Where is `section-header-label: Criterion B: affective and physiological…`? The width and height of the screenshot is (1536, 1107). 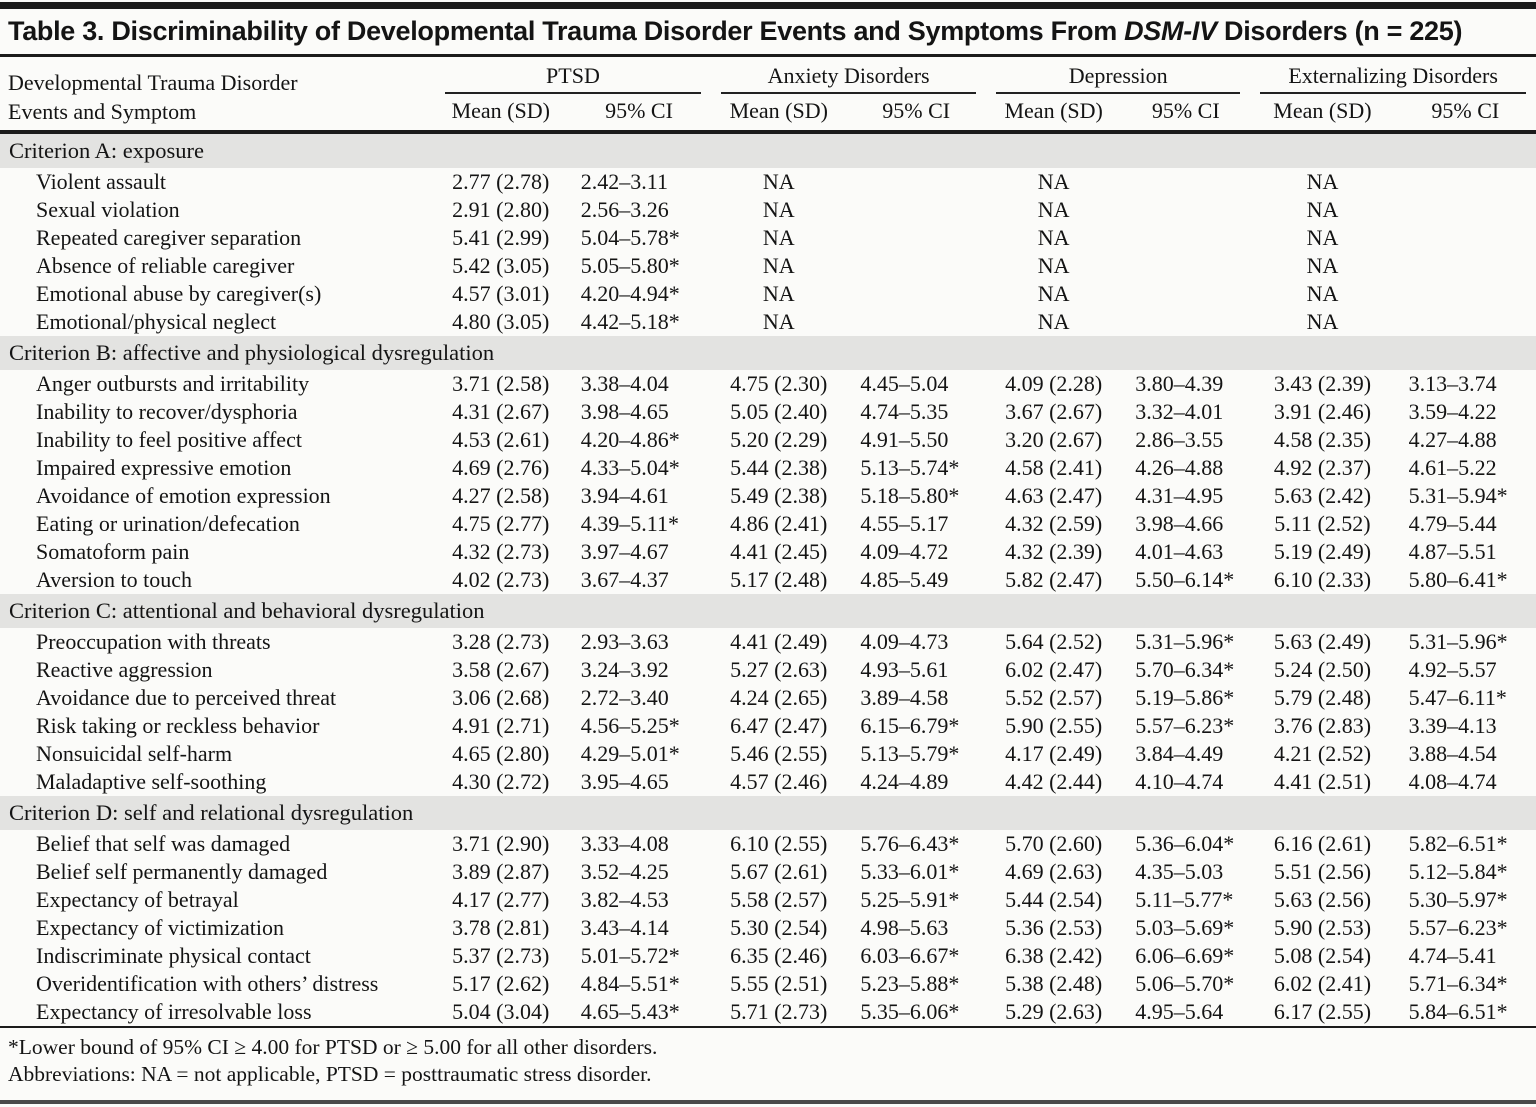
section-header-label: Criterion B: affective and physiological… is located at coordinates (768, 353).